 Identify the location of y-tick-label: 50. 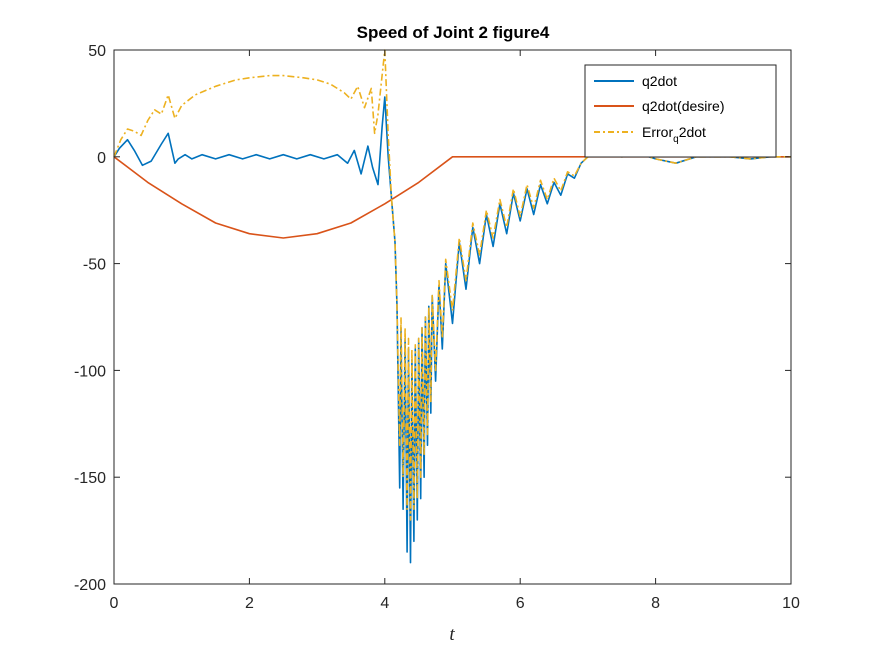
(97, 51).